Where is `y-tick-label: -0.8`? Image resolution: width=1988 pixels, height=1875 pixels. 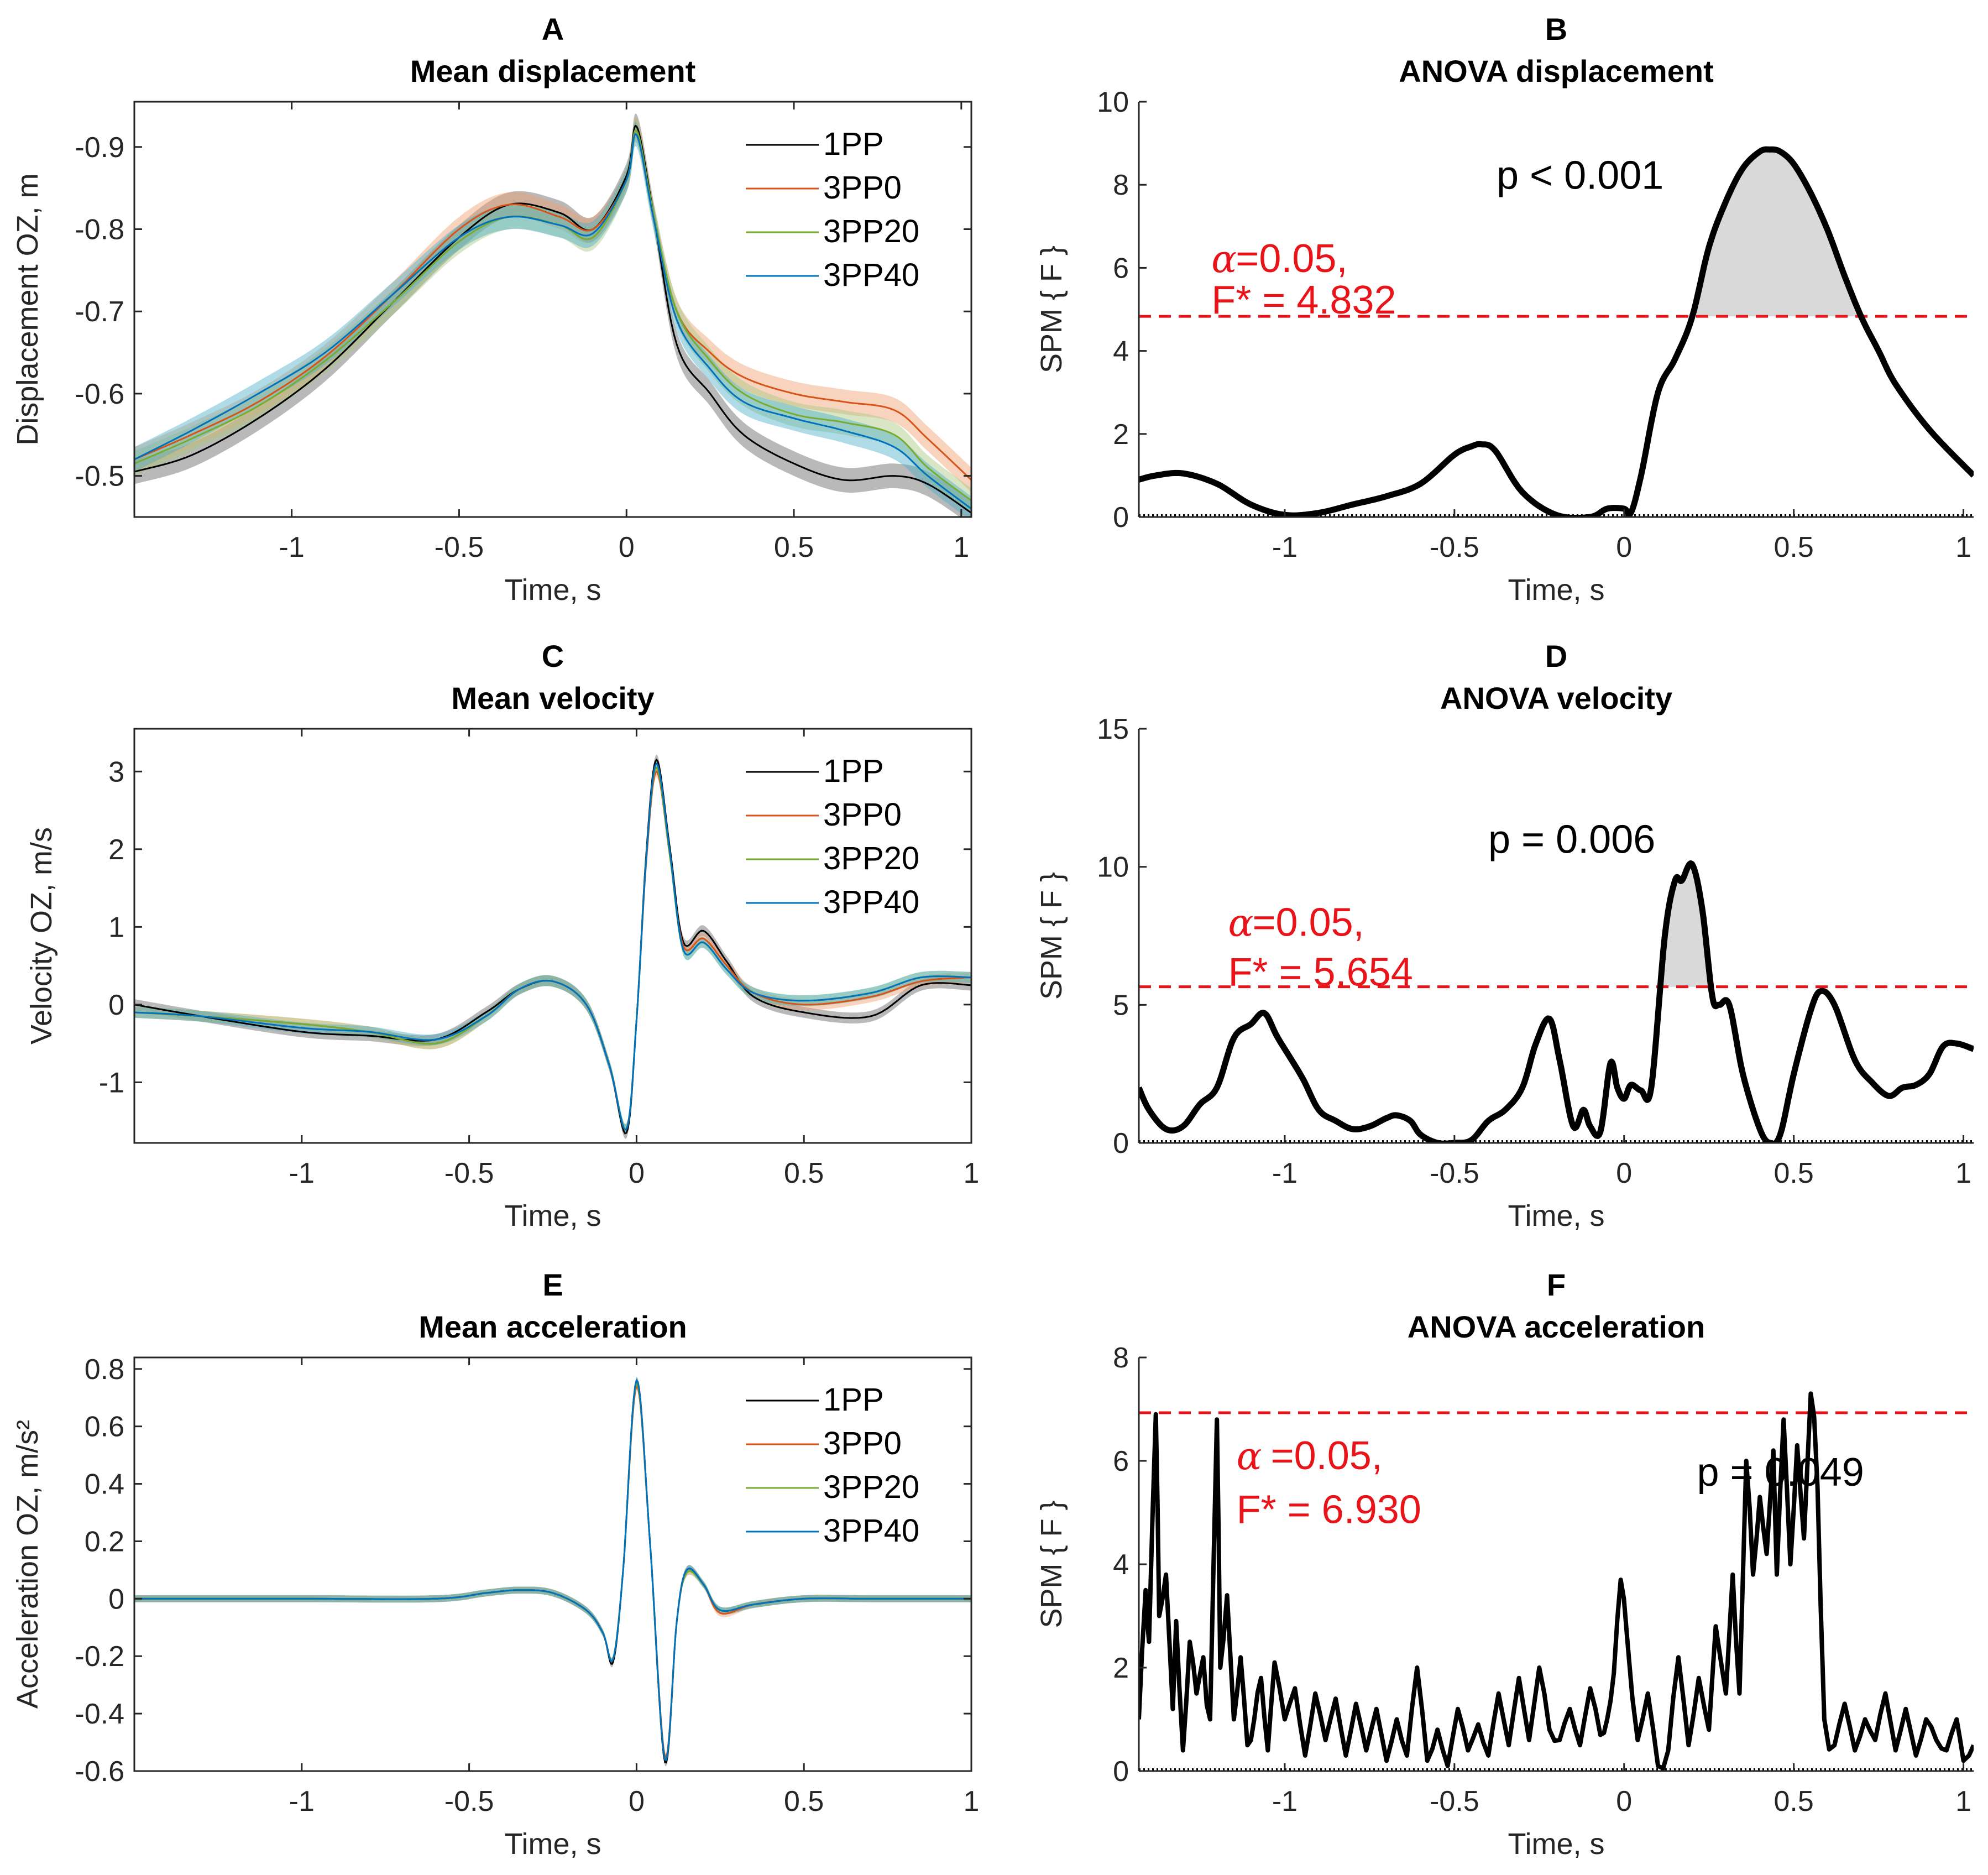
y-tick-label: -0.8 is located at coordinates (99, 230).